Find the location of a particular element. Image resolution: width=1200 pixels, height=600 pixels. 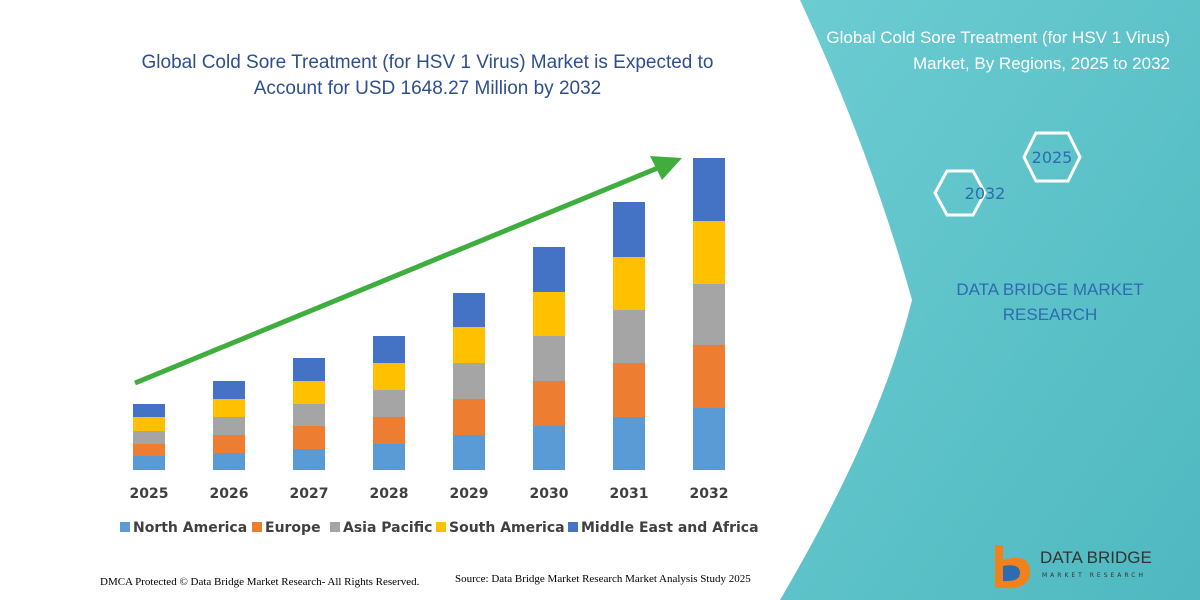

hex-label: 2025 is located at coordinates (1052, 157).